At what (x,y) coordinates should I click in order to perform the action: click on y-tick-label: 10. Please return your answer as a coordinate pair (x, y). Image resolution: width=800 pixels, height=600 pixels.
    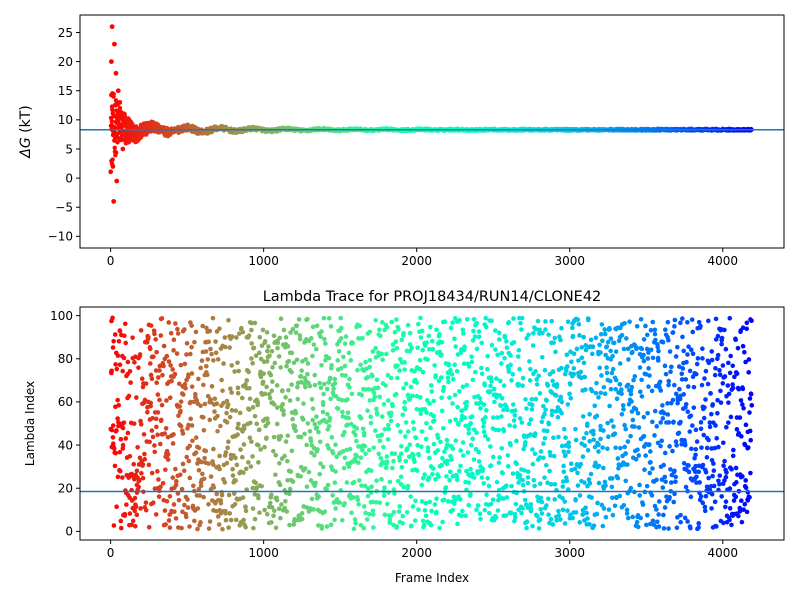
    Looking at the image, I should click on (65, 120).